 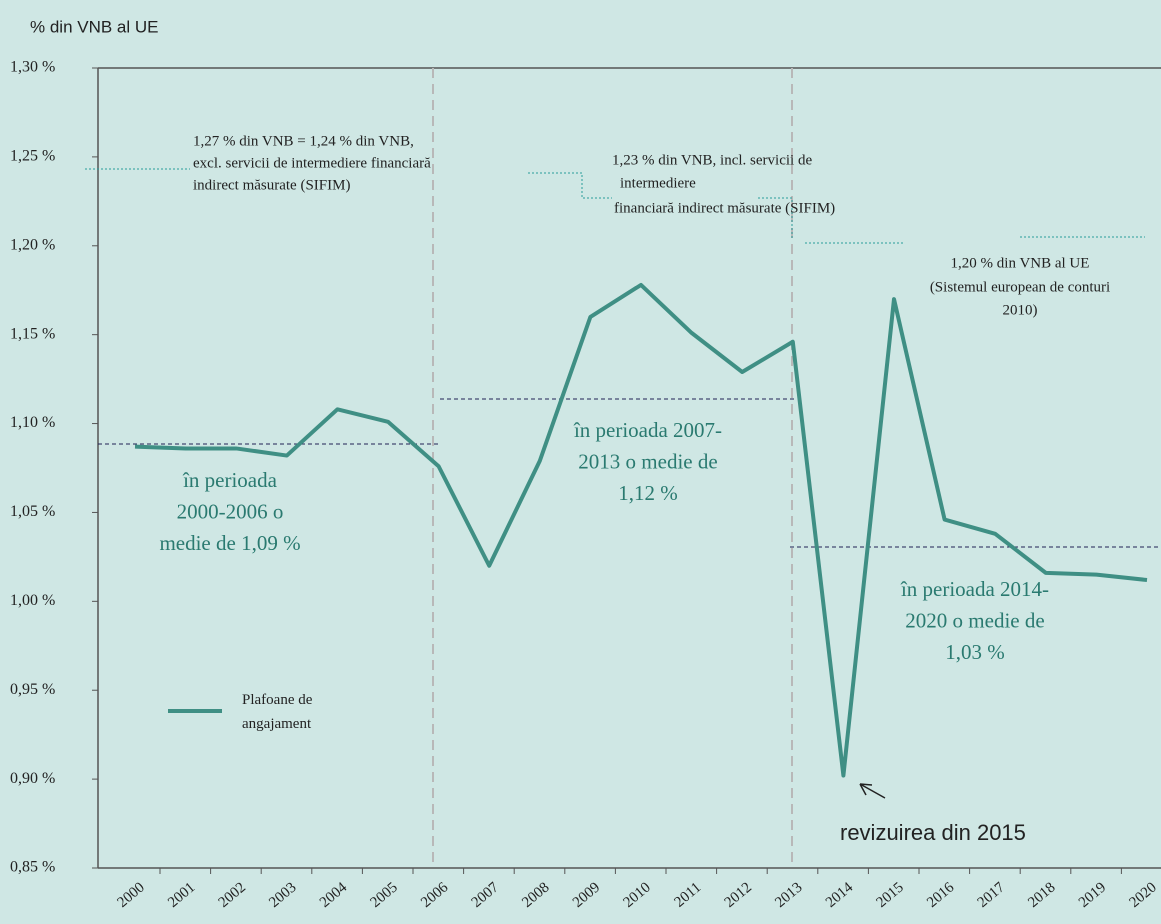 I want to click on x-tick-label: 2011, so click(x=688, y=894).